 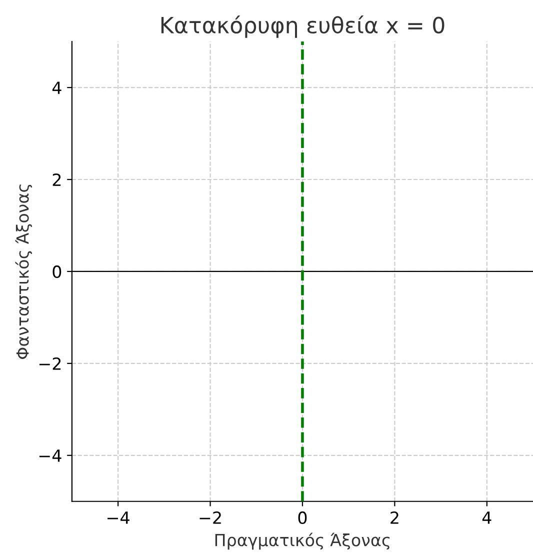 What do you see at coordinates (302, 26) in the screenshot?
I see `chart-title: Κατακόρυφη ευθεία x = 0` at bounding box center [302, 26].